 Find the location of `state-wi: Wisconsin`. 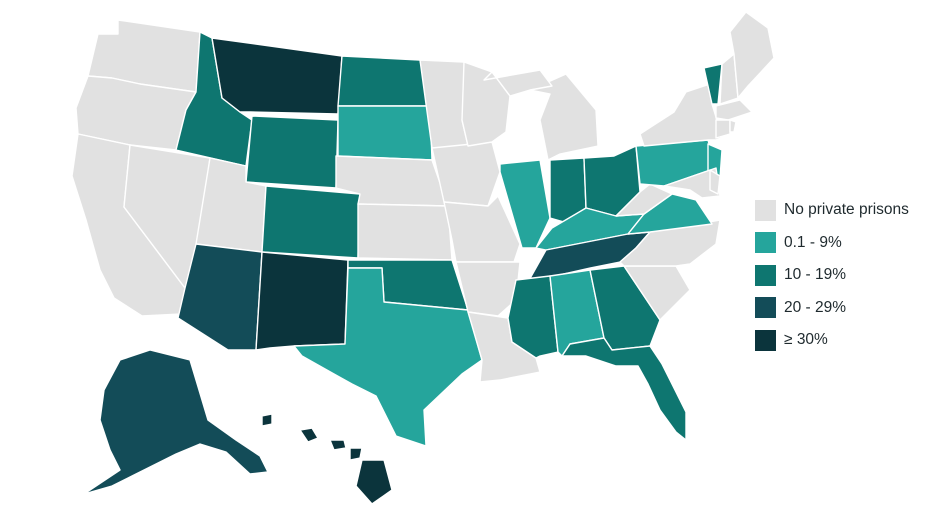

state-wi: Wisconsin is located at coordinates (486, 104).